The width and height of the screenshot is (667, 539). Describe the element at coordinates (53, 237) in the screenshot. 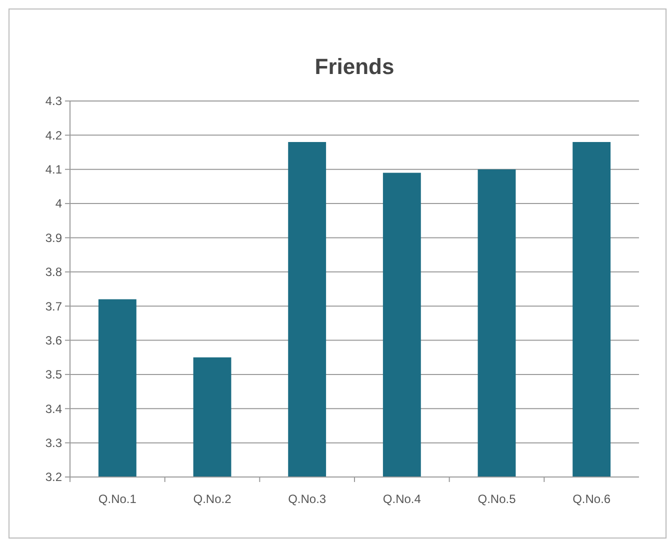

I see `y-tick-label: 3.9` at that location.